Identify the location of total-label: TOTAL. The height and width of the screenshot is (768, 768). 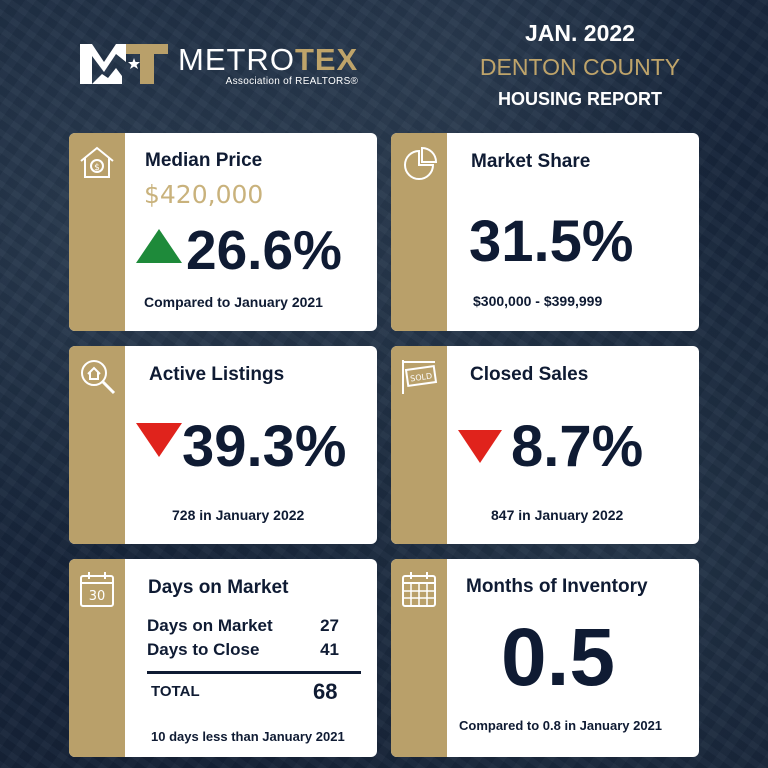
(175, 691).